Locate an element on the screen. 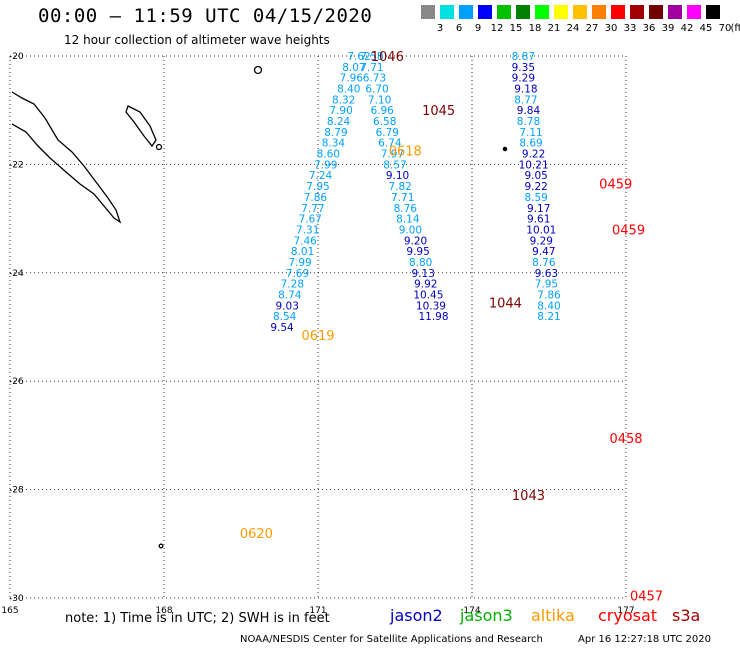 This screenshot has height=650, width=740. wave-height-value: 7.96 is located at coordinates (352, 79).